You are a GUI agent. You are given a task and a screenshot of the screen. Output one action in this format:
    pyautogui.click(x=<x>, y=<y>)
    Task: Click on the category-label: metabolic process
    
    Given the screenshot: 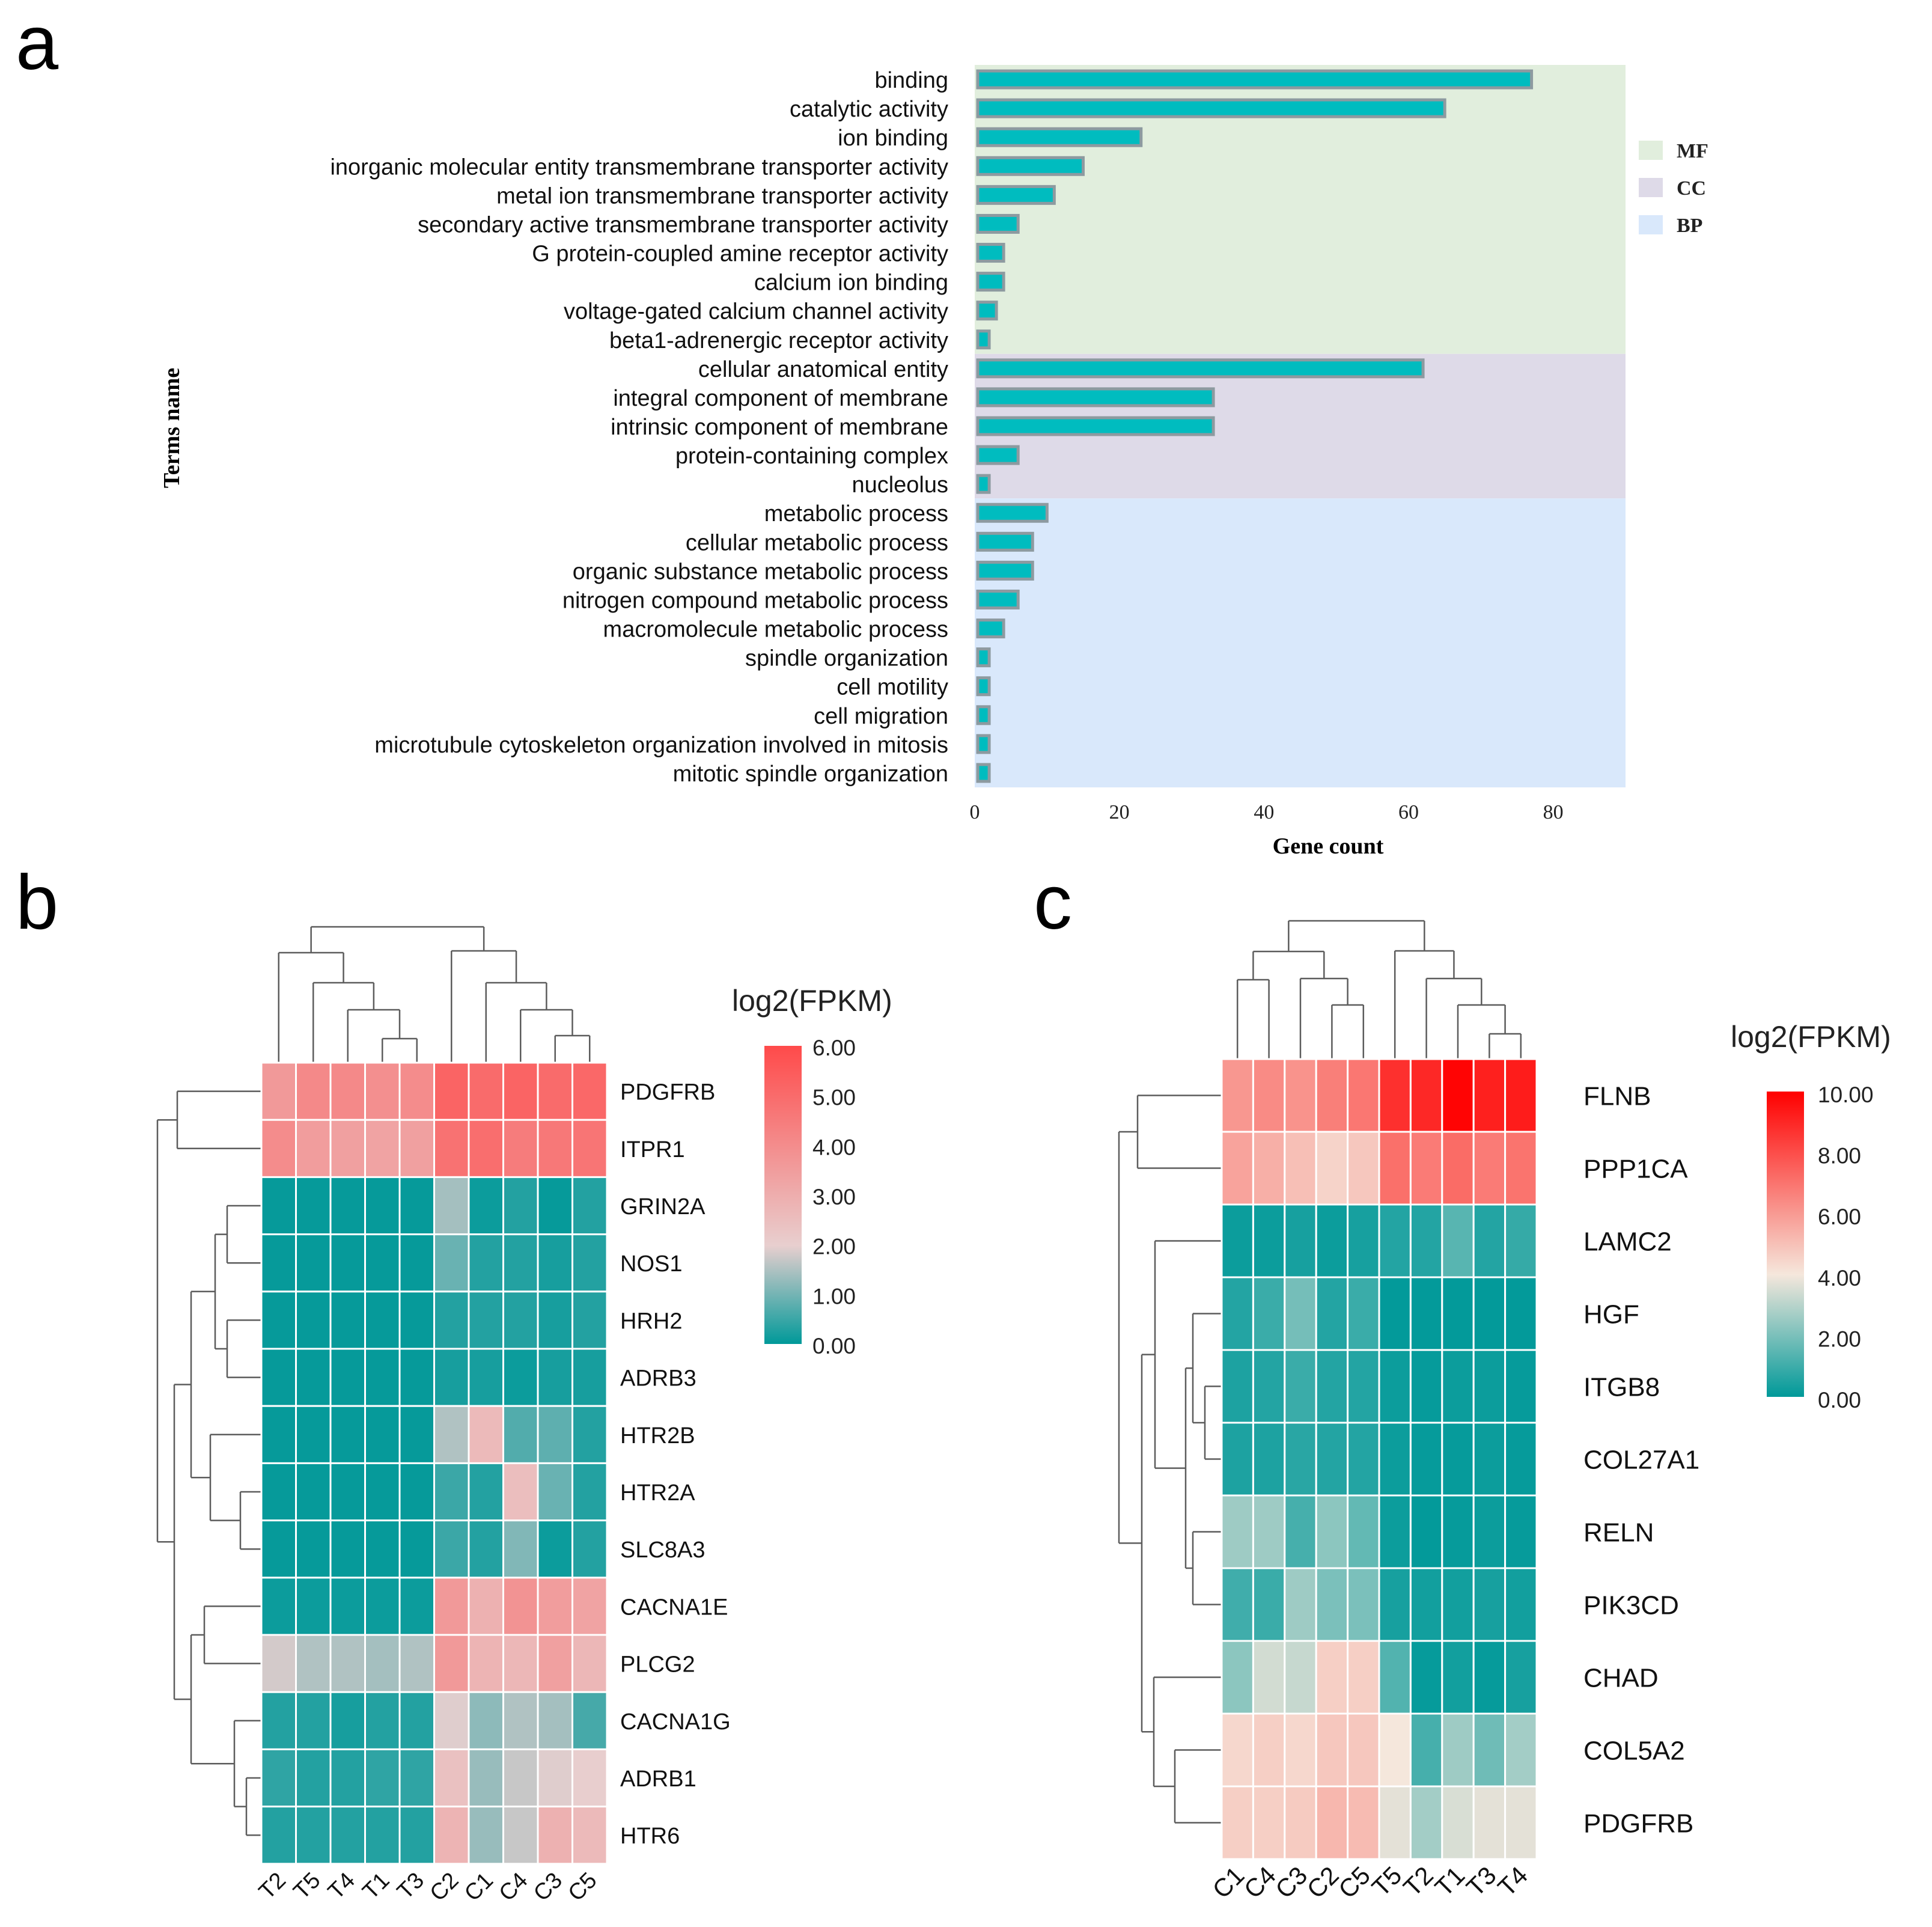 What is the action you would take?
    pyautogui.click(x=856, y=514)
    